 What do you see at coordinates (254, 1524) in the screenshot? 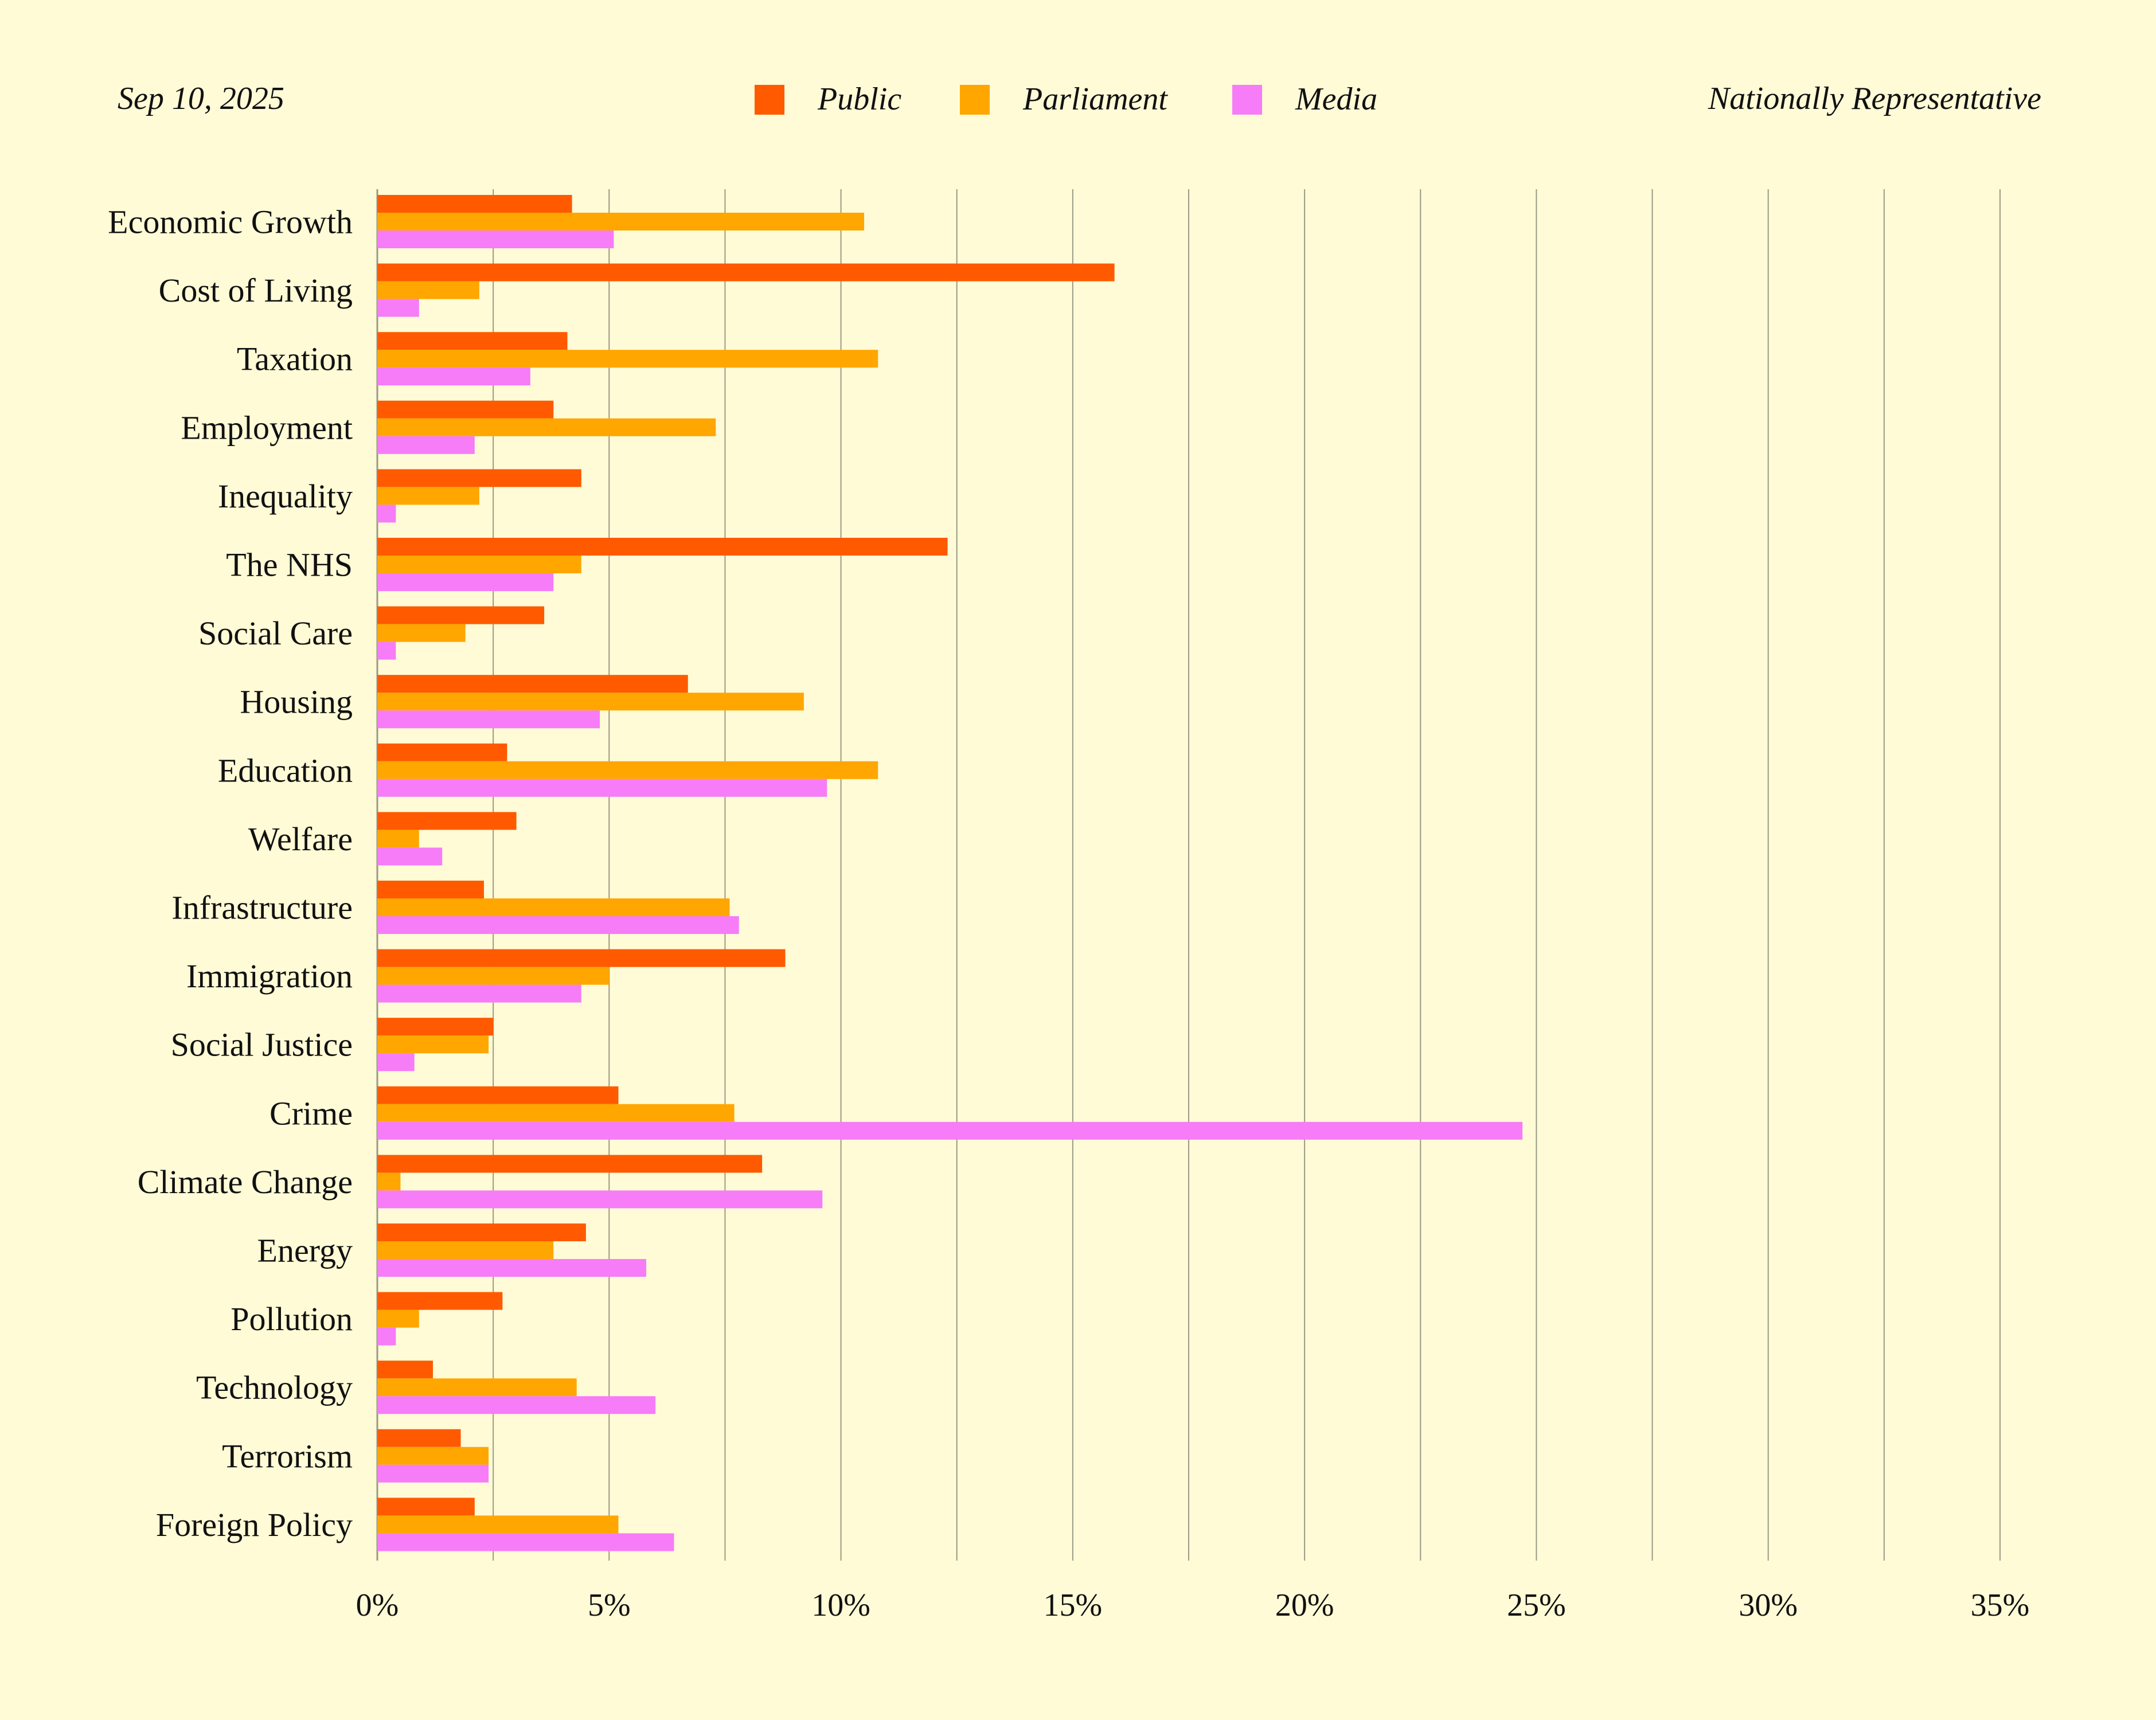
I see `category-label: Foreign Policy` at bounding box center [254, 1524].